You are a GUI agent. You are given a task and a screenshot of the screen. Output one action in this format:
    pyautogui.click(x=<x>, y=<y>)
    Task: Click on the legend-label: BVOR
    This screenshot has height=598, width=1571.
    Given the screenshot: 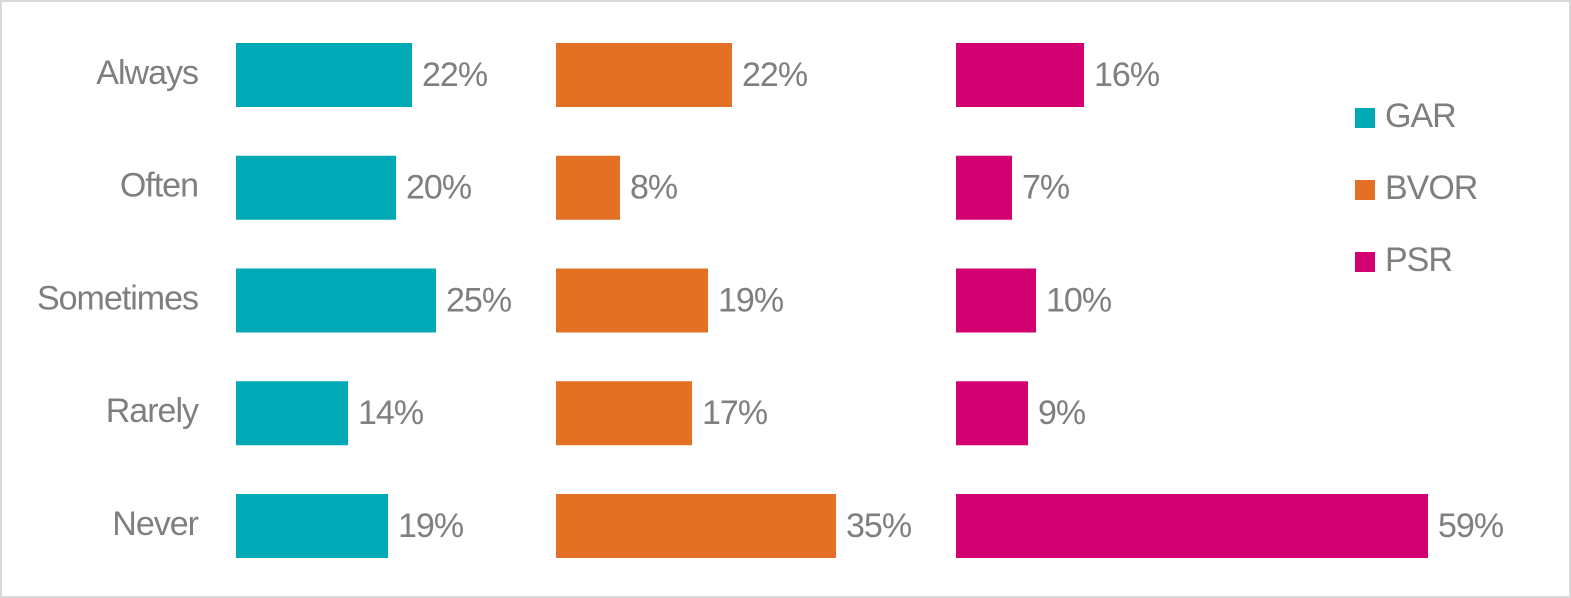 What is the action you would take?
    pyautogui.click(x=1431, y=188)
    